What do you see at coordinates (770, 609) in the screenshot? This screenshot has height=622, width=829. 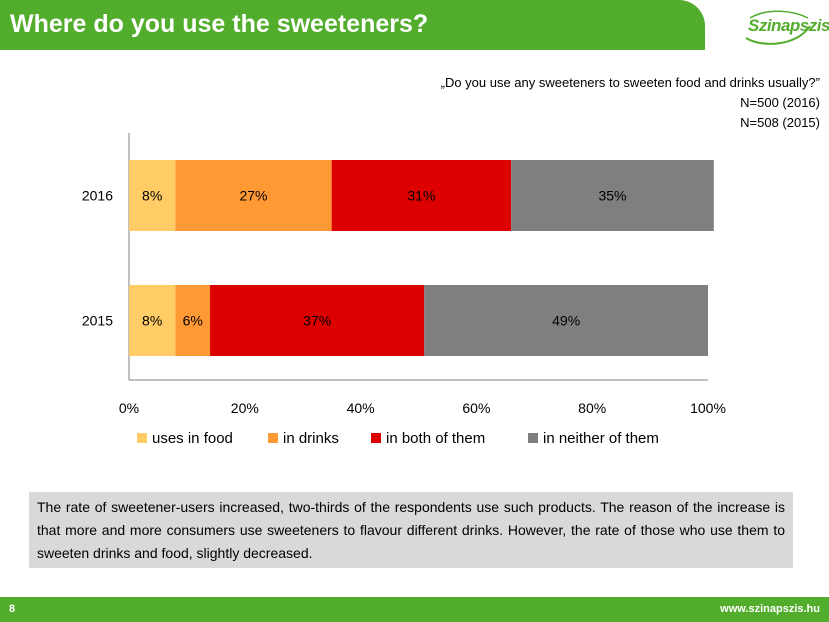 I see `website-link: www.szinapszis.hu` at bounding box center [770, 609].